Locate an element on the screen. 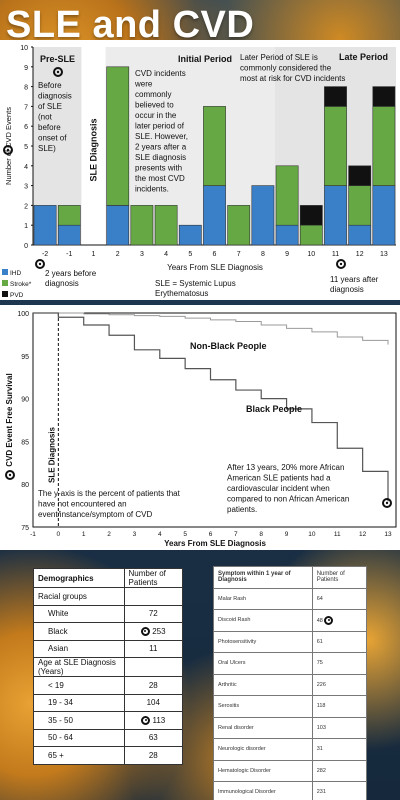  table-row: Hematologic Disorder 282 is located at coordinates (290, 770).